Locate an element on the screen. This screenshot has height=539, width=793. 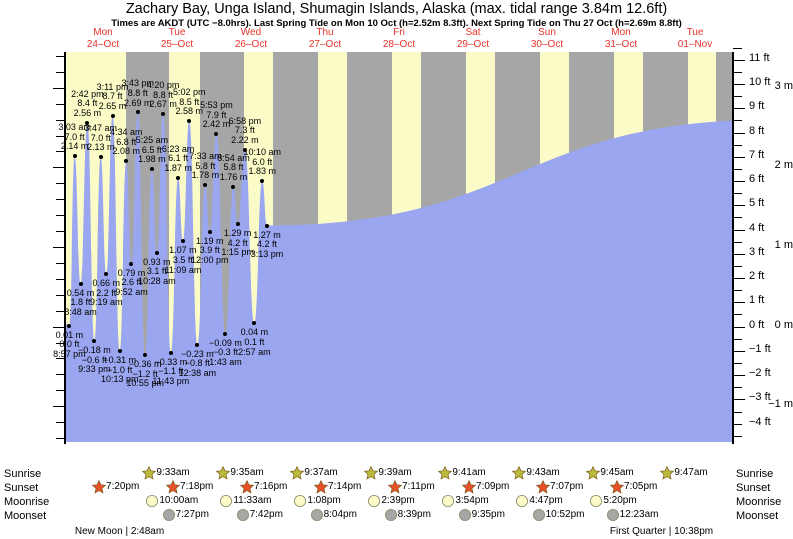
day-header-7: Mon 31–Oct is located at coordinates (621, 38).